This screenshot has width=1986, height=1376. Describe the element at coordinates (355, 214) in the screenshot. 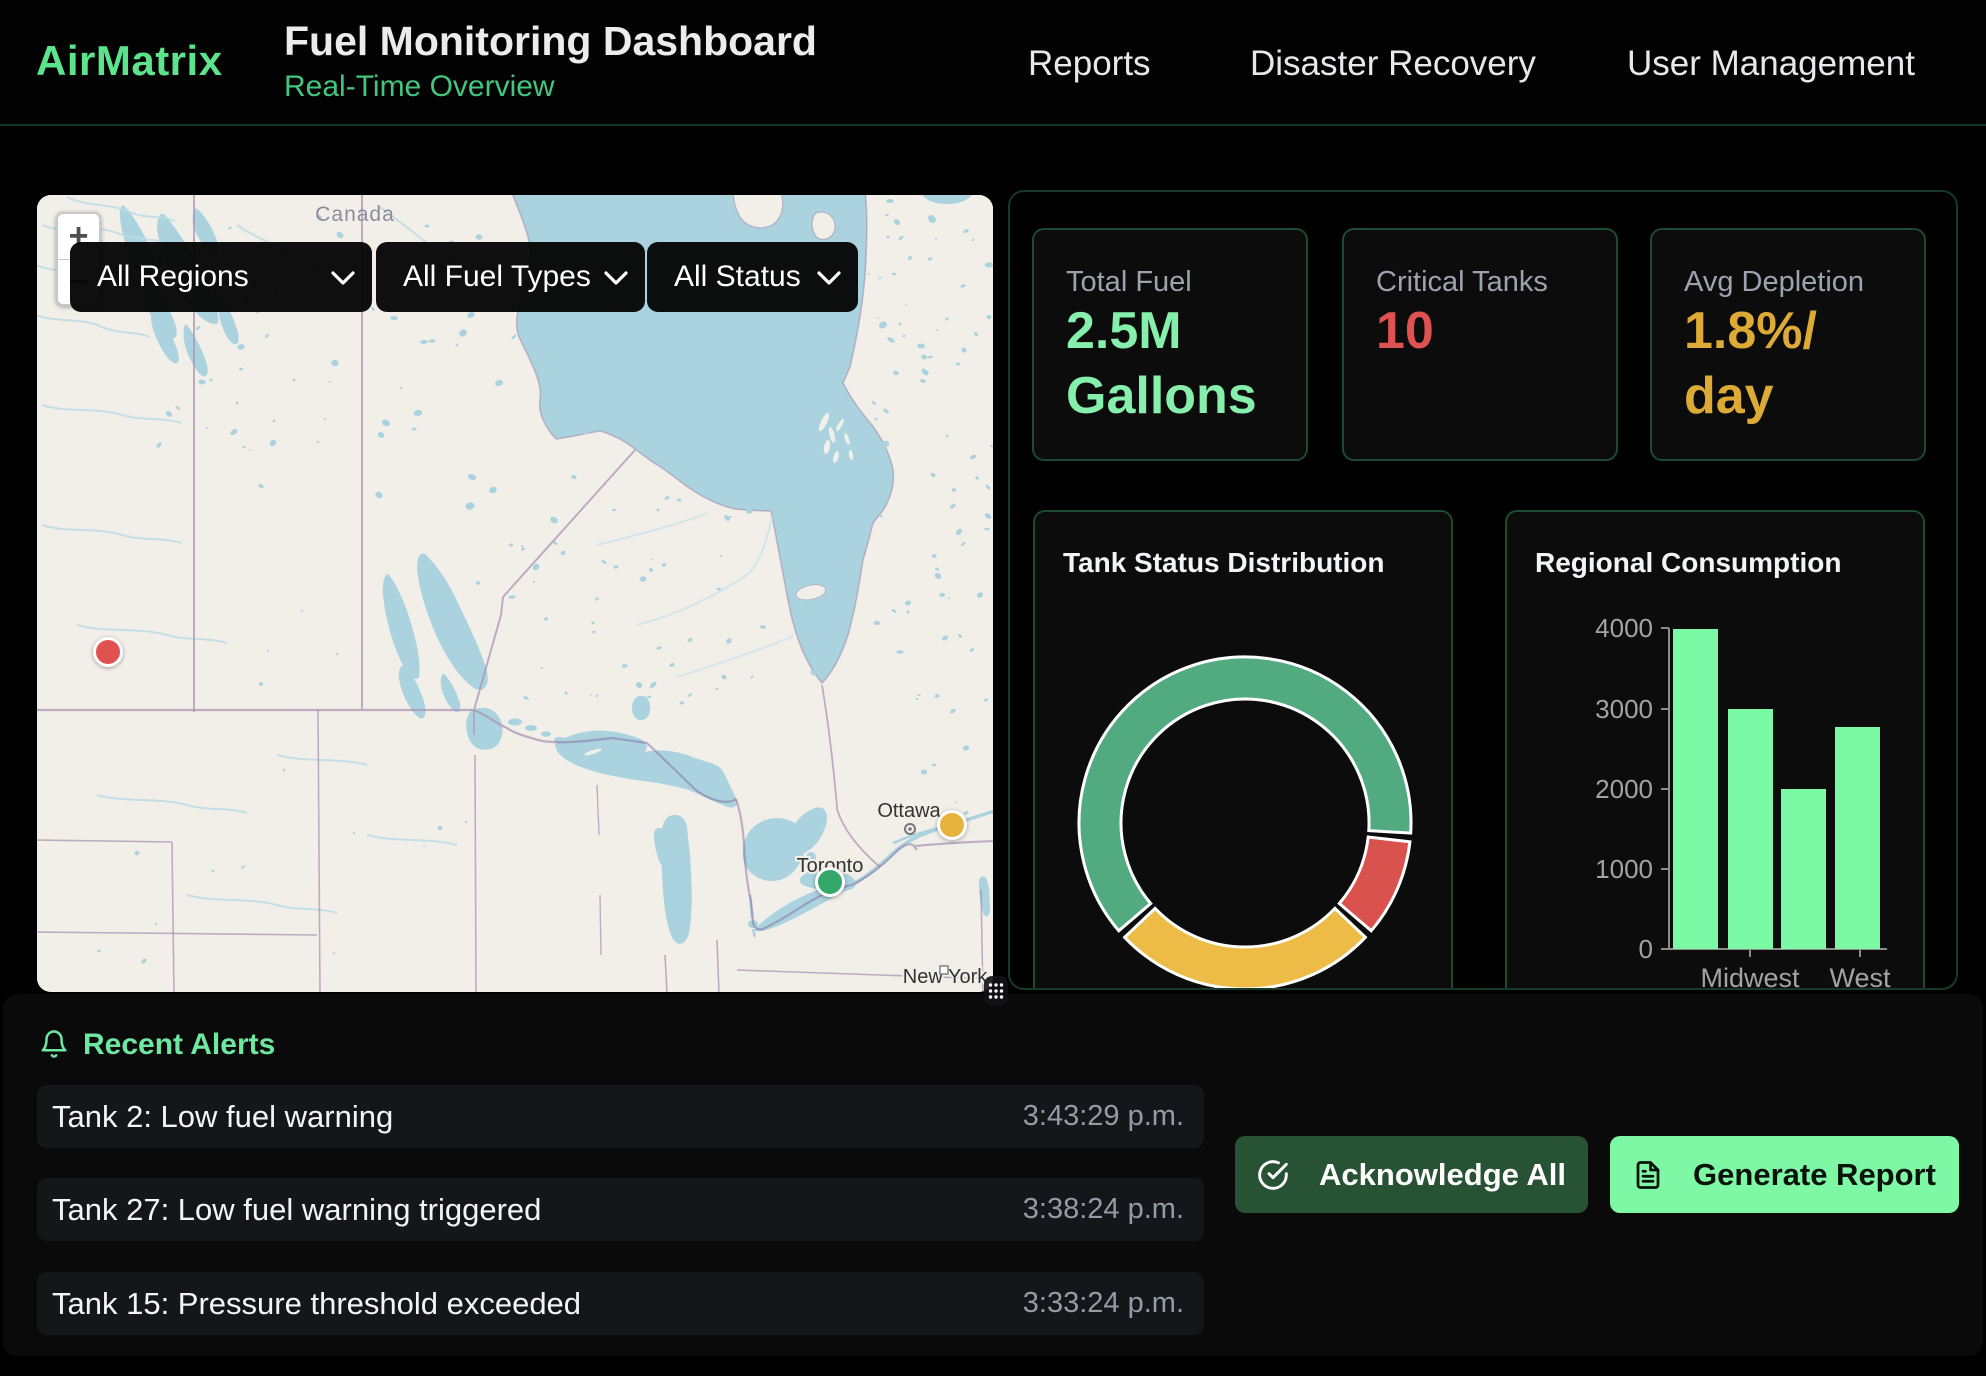

I see `svg-text: Canada` at that location.